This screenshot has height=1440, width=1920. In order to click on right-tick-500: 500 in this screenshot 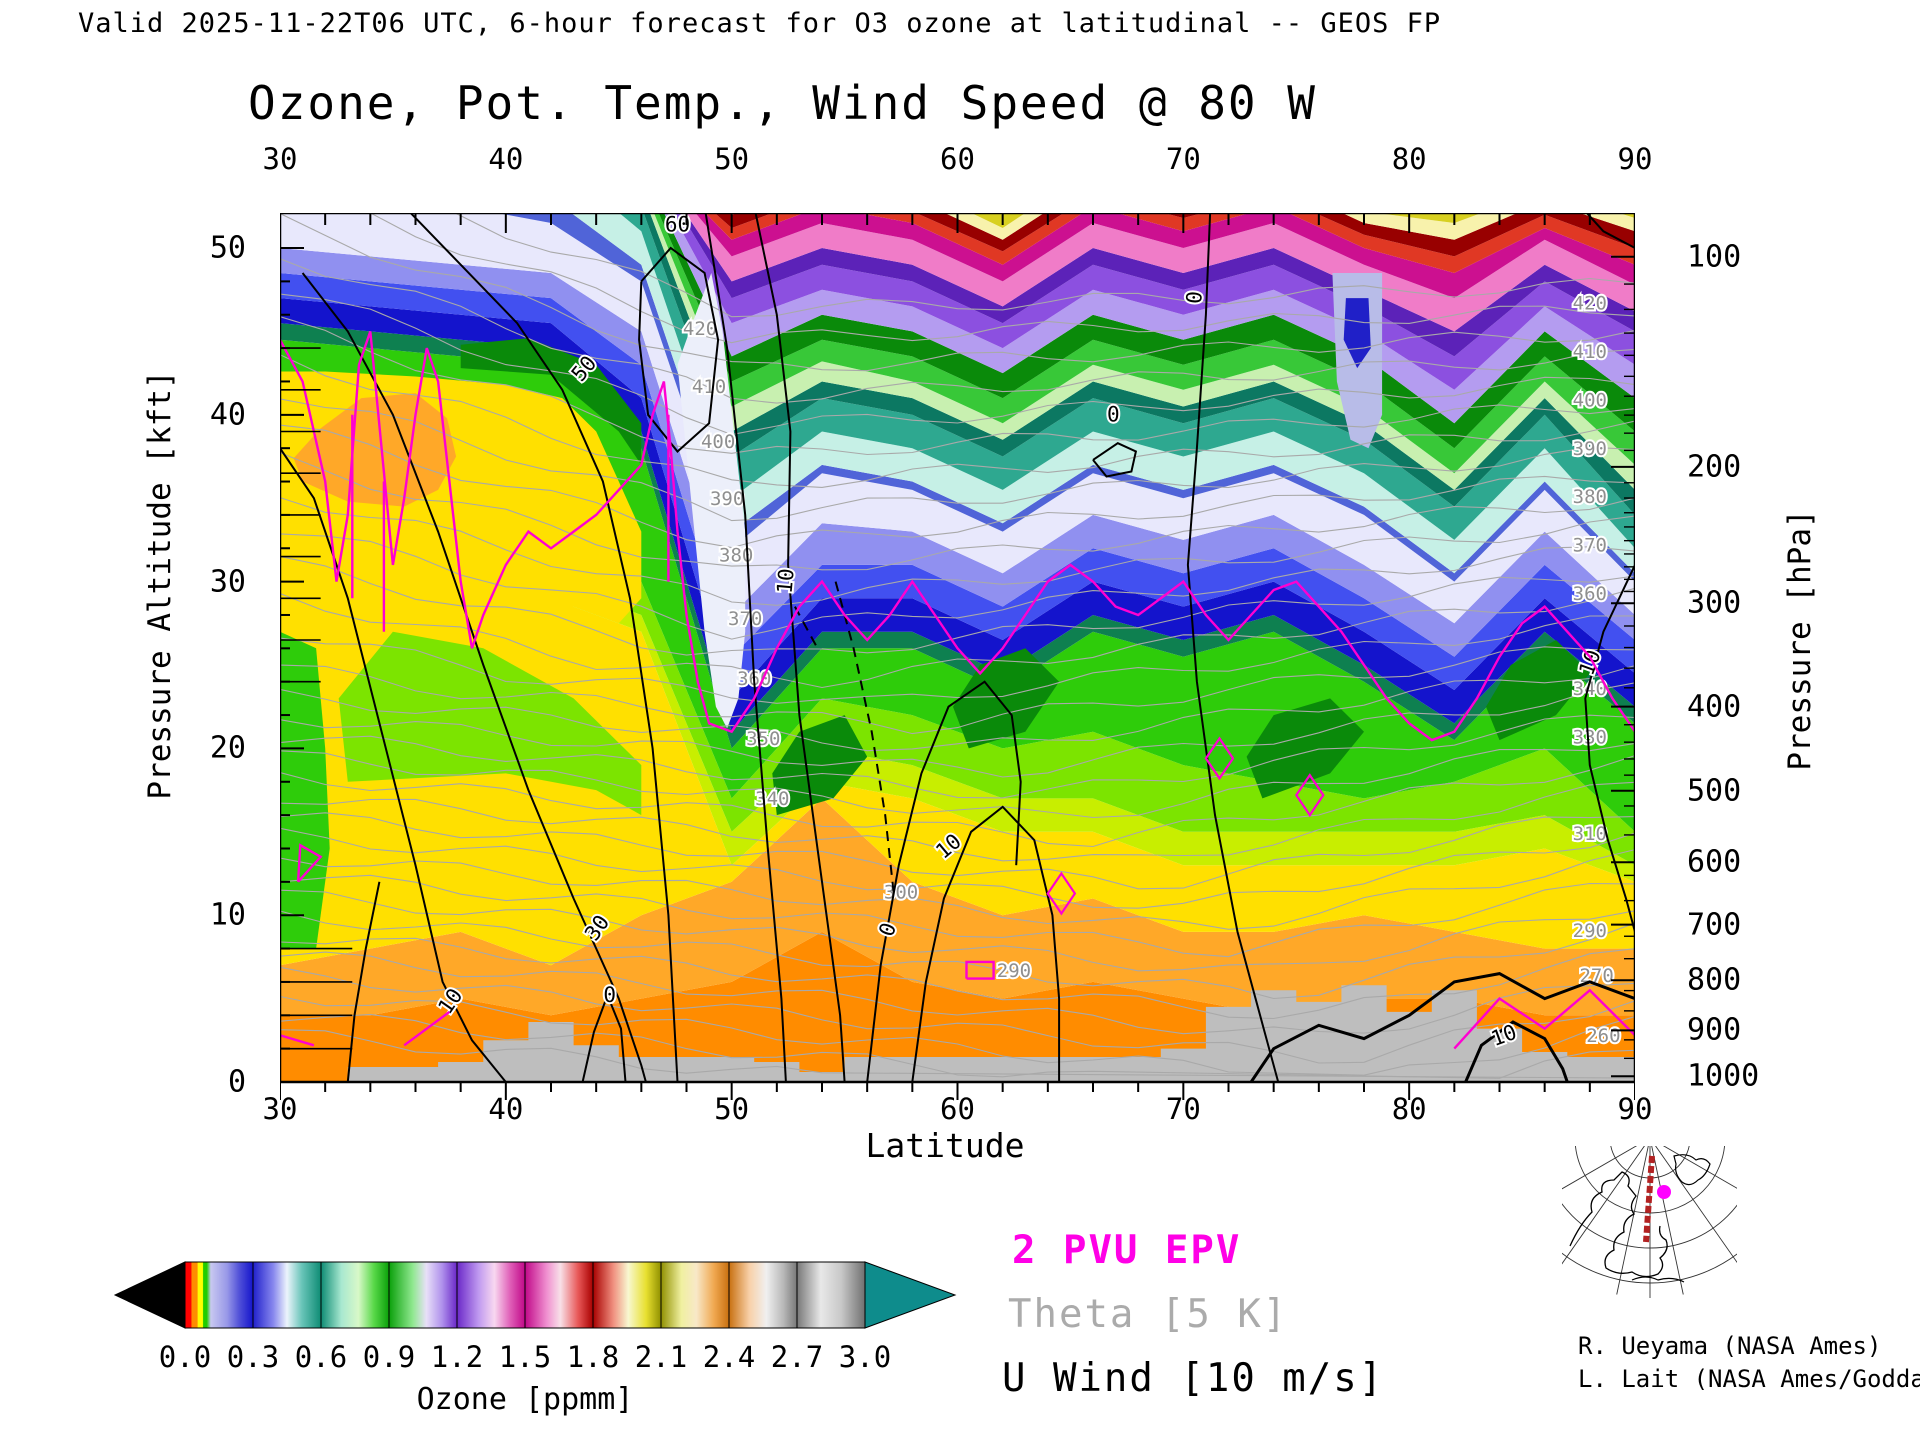, I will do `click(1714, 791)`.